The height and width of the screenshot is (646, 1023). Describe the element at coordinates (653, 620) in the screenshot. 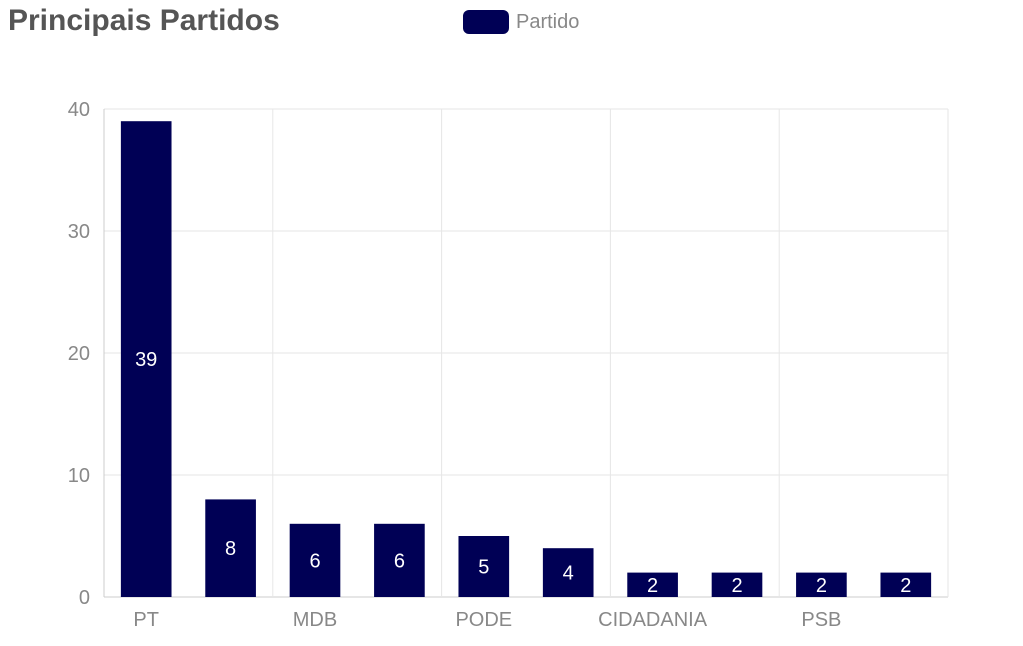

I see `x-tick-label: CIDADANIA` at that location.